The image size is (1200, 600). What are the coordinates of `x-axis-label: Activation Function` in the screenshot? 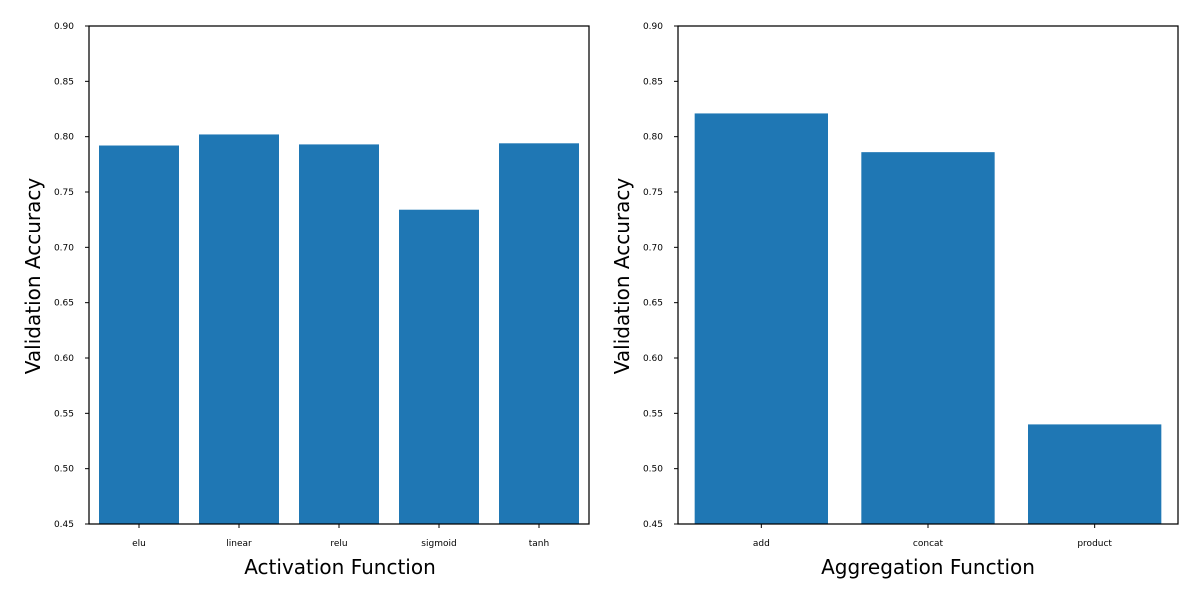 It's located at (340, 567).